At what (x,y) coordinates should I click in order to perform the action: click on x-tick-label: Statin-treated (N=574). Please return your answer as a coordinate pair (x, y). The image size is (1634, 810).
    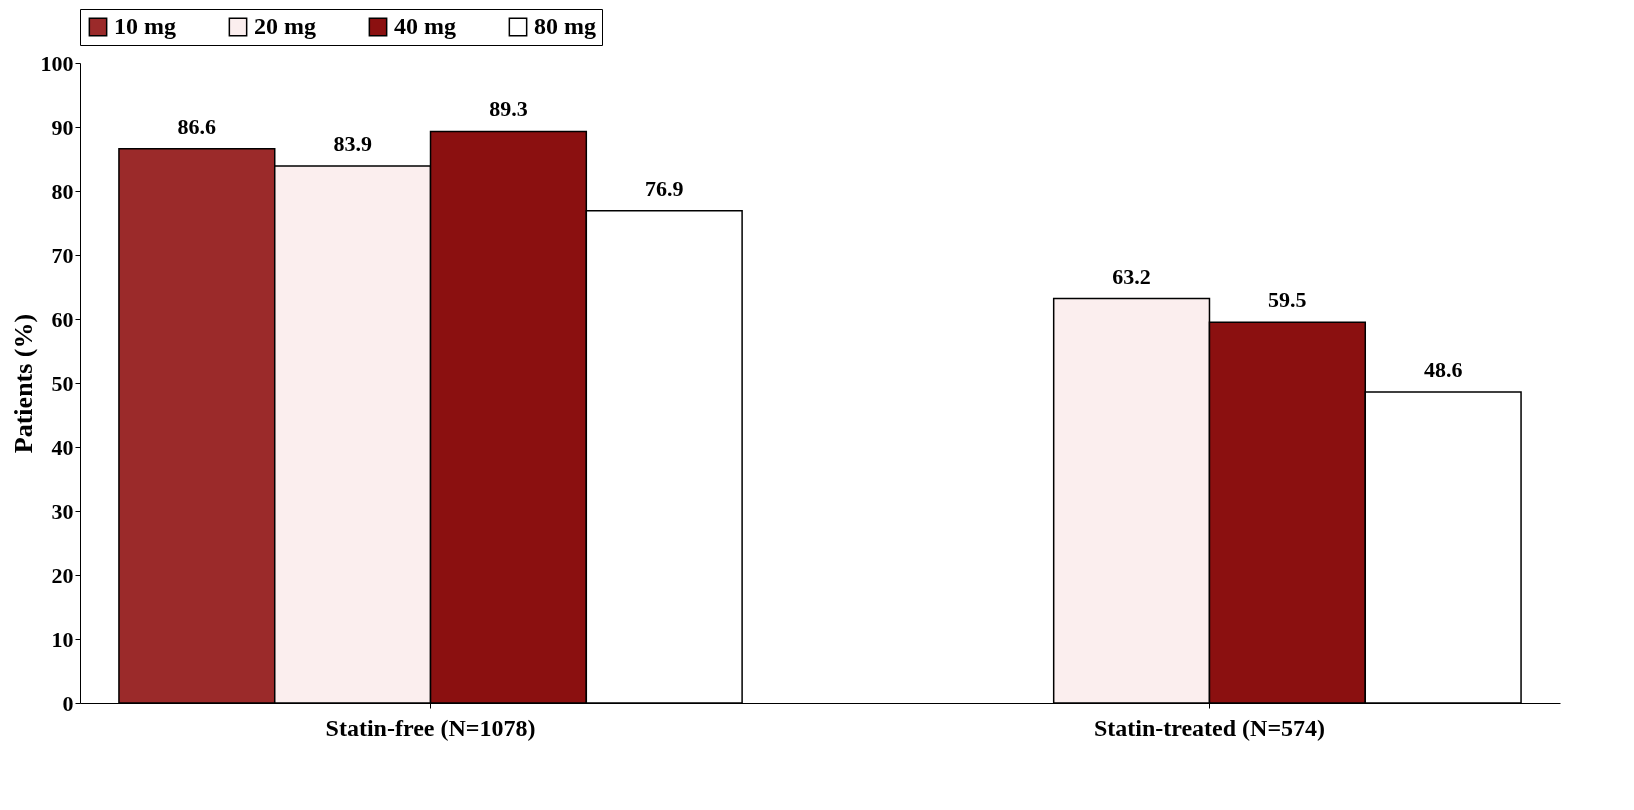
    Looking at the image, I should click on (1209, 727).